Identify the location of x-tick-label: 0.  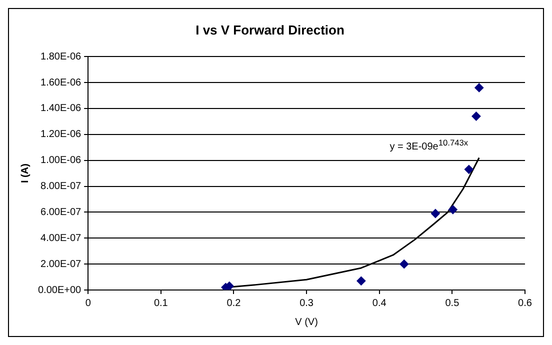
(88, 303).